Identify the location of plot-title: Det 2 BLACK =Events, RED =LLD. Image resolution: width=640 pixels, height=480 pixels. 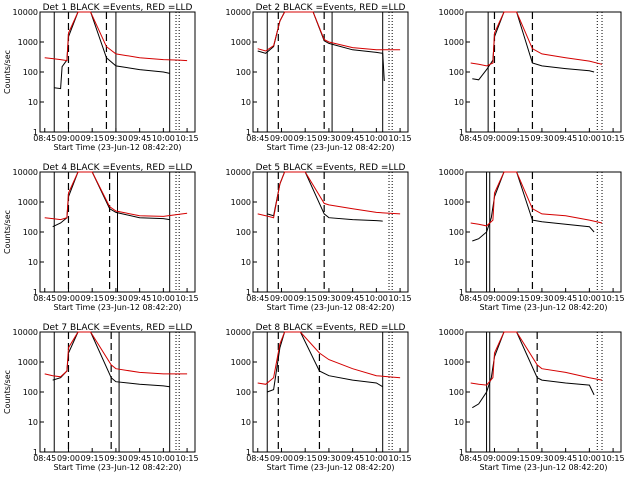
(331, 8).